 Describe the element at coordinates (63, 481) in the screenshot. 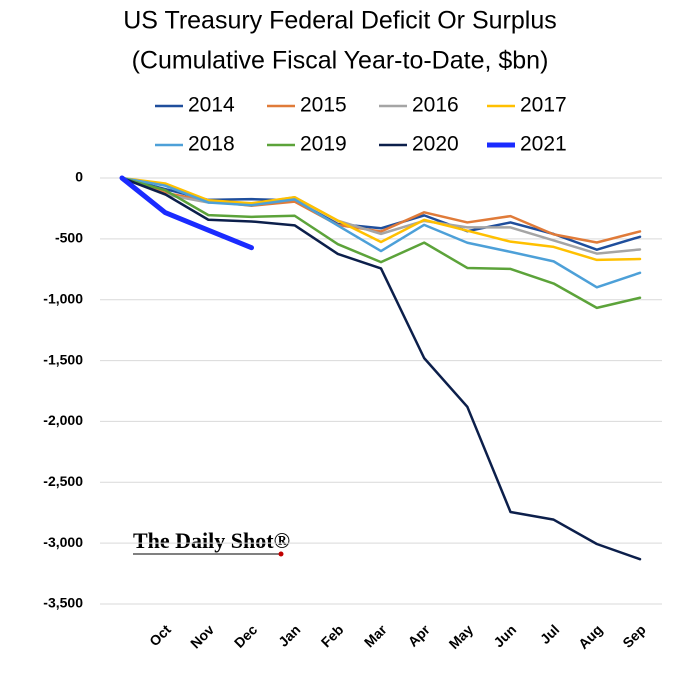

I see `y-tick-label: -2,500` at that location.